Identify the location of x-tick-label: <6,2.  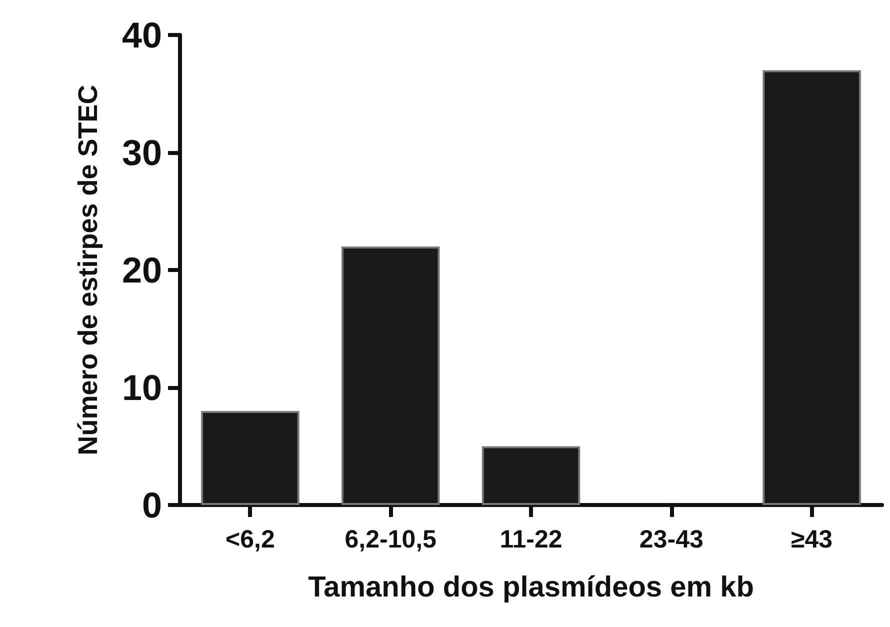
(250, 540).